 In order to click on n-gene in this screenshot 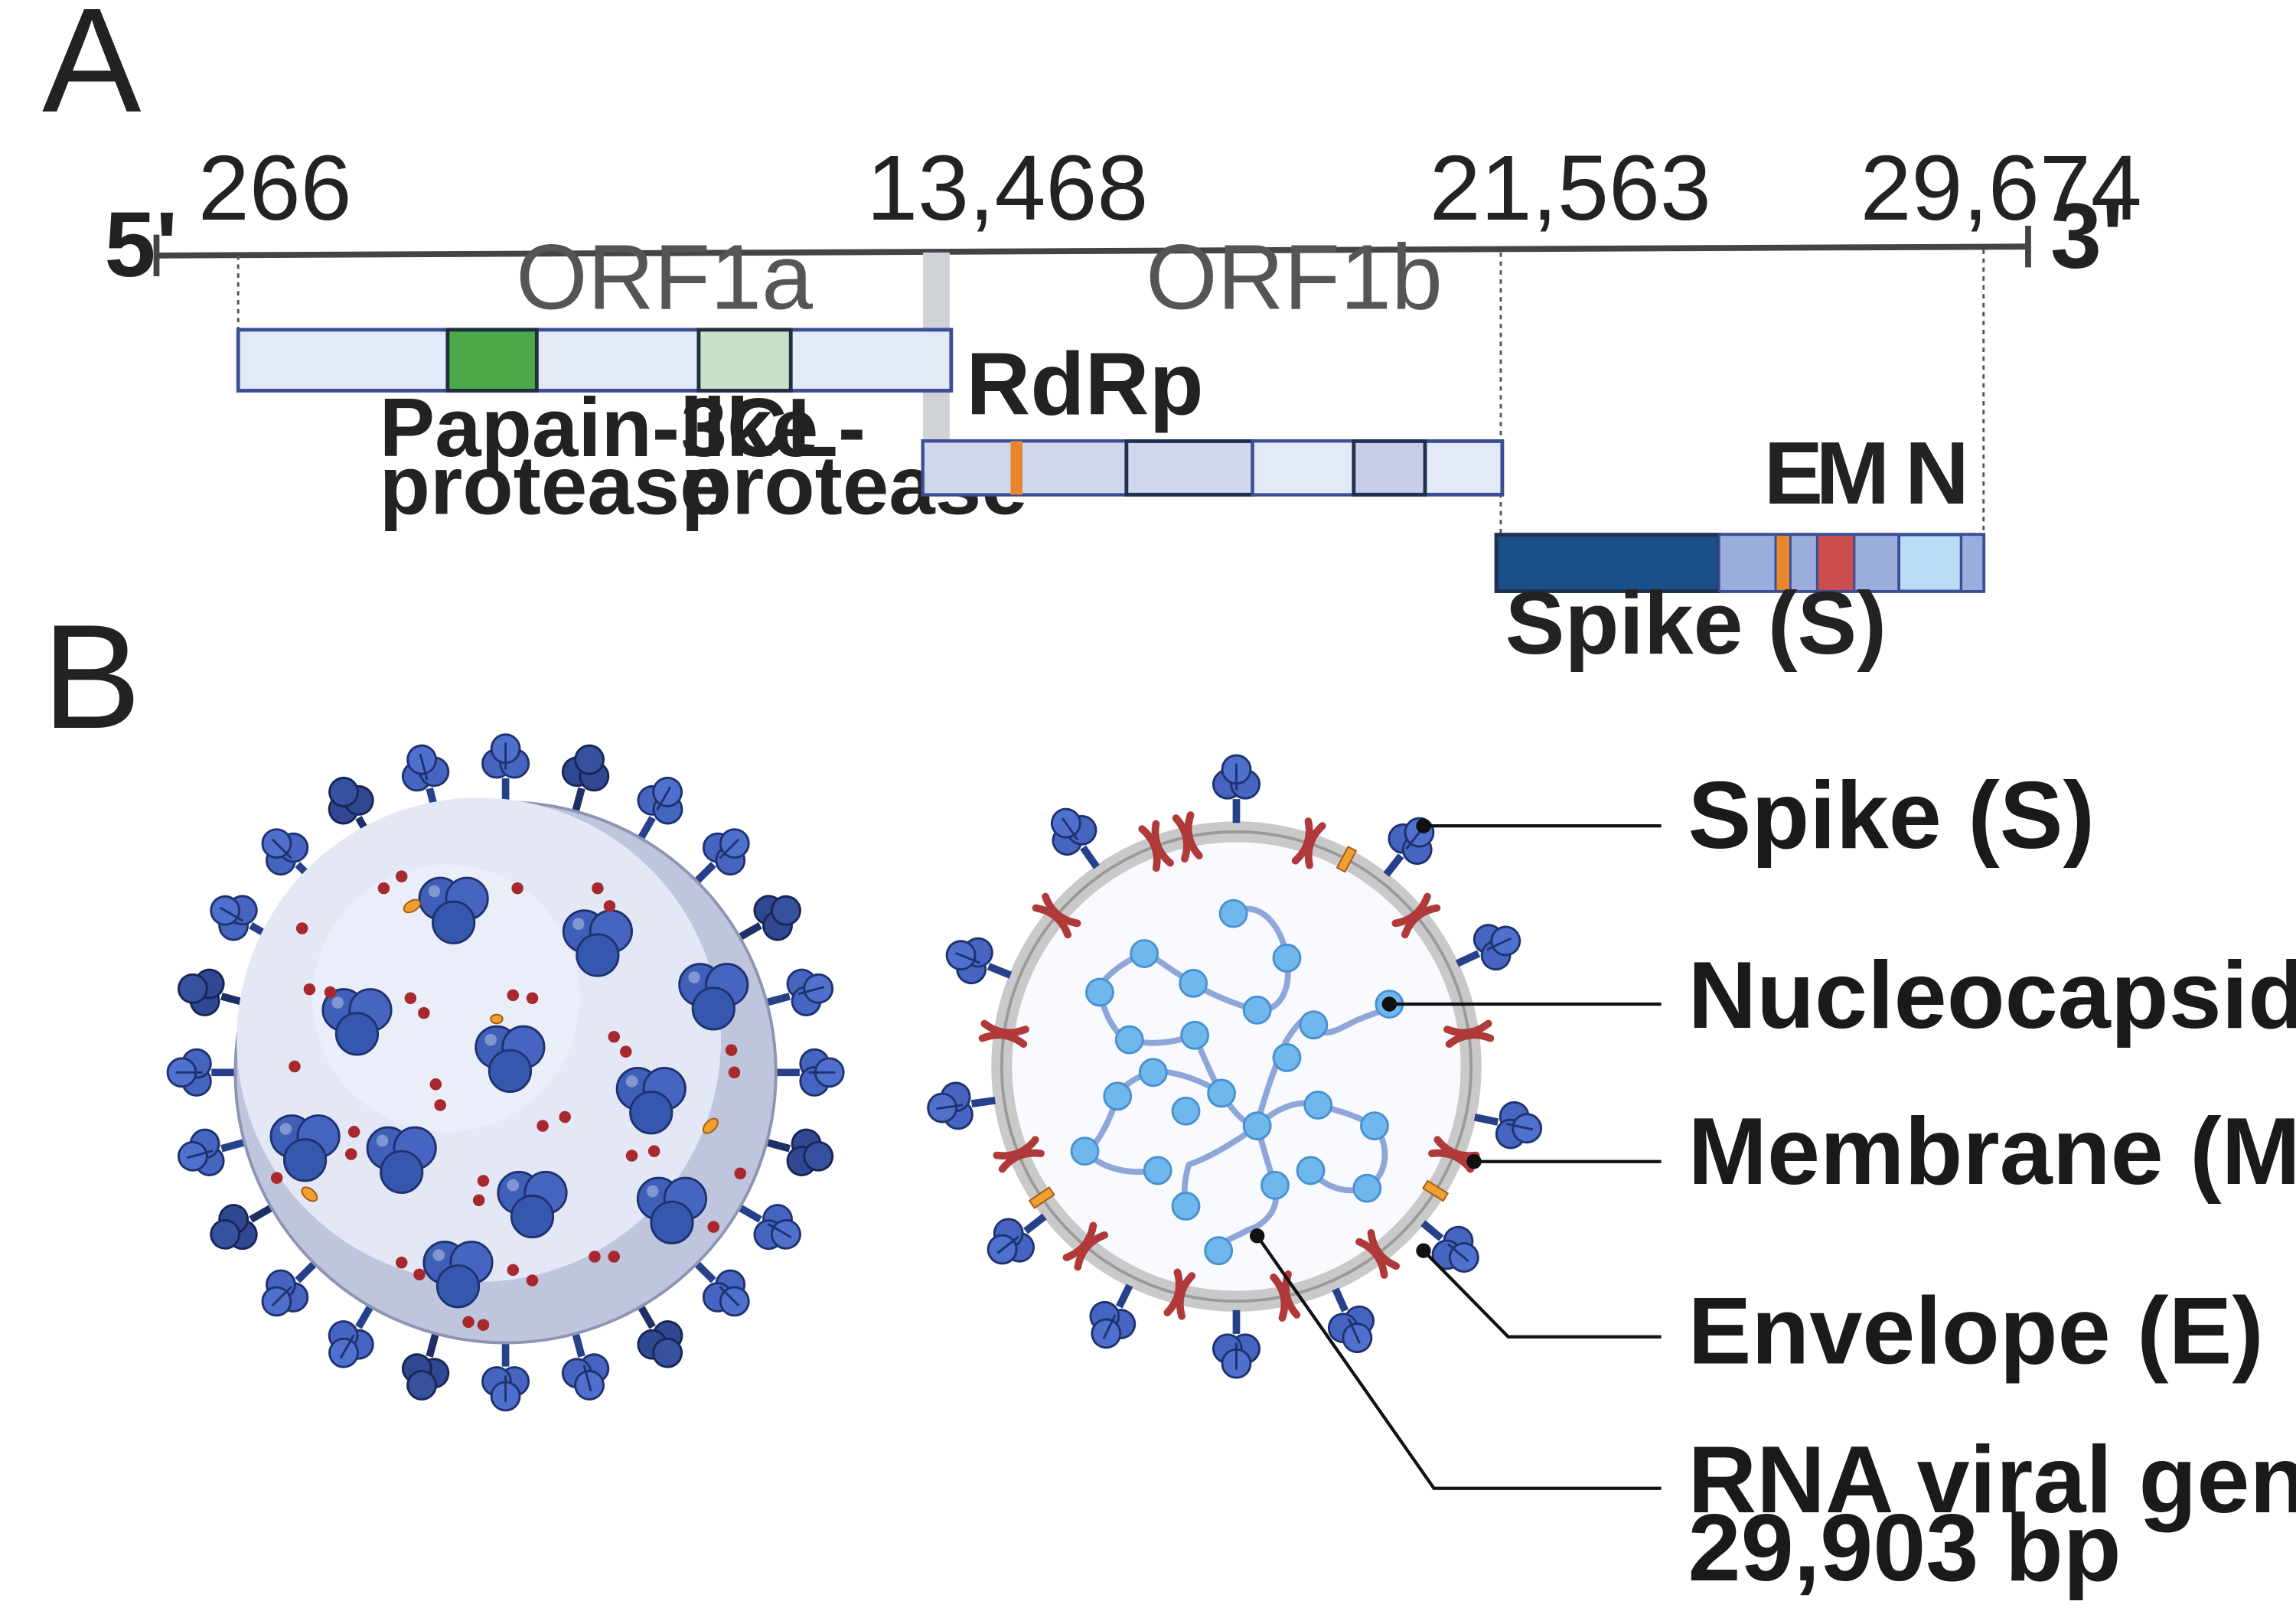, I will do `click(1930, 563)`.